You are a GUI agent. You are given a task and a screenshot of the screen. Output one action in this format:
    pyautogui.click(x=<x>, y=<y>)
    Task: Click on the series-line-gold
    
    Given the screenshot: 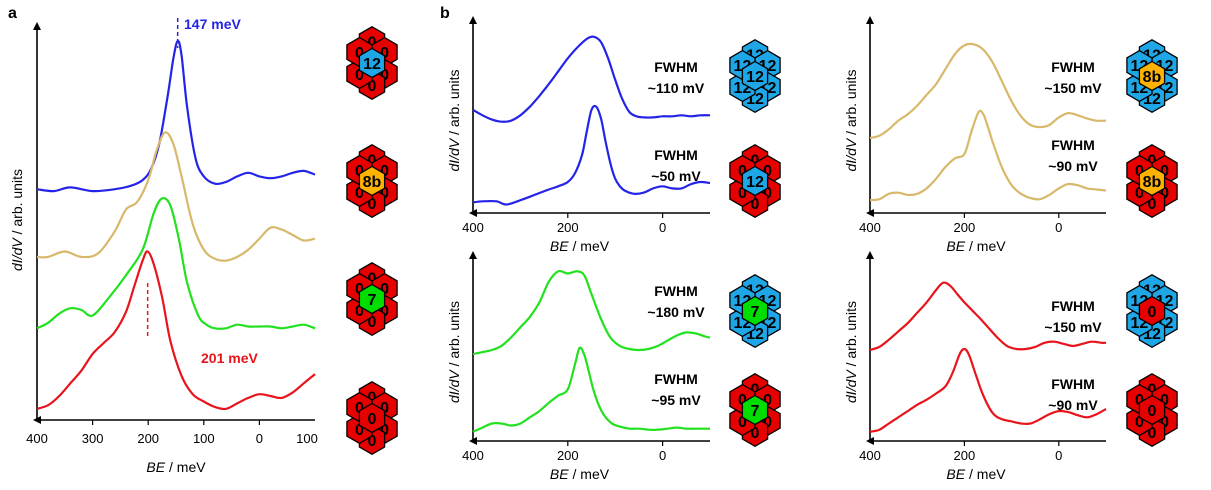 What is the action you would take?
    pyautogui.click(x=176, y=196)
    